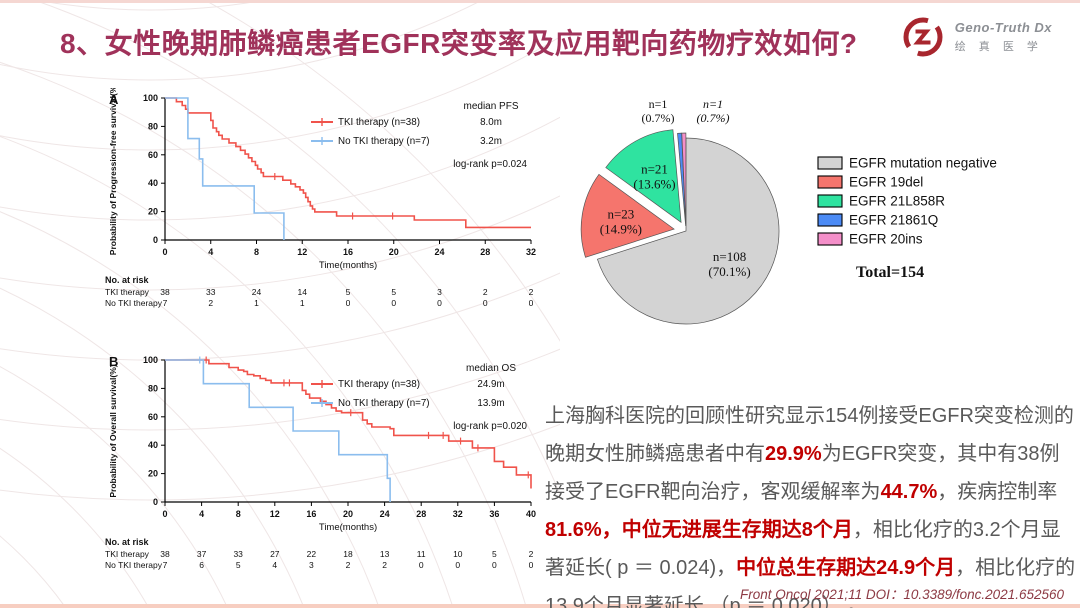 This screenshot has width=1080, height=608. I want to click on at-risk-value: 10, so click(458, 554).